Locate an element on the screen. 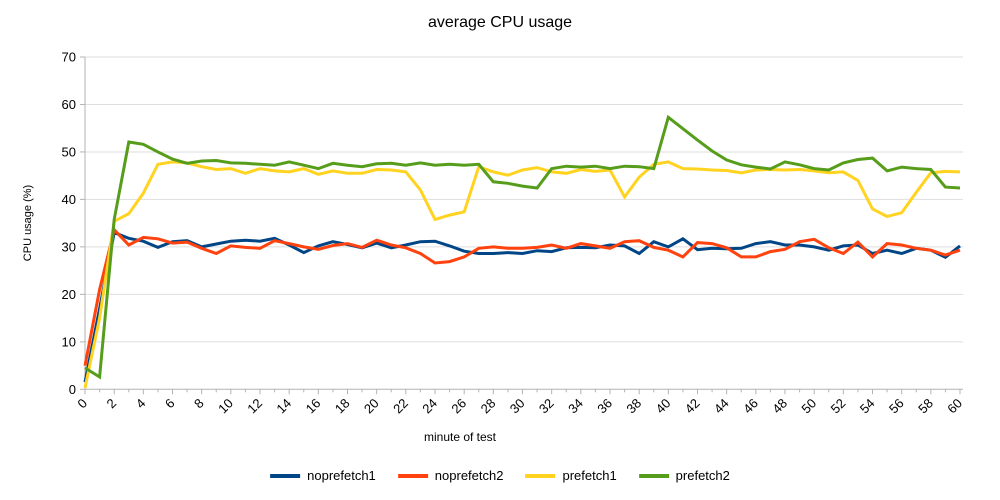 The width and height of the screenshot is (1000, 500). x-tick-label: 50 is located at coordinates (808, 406).